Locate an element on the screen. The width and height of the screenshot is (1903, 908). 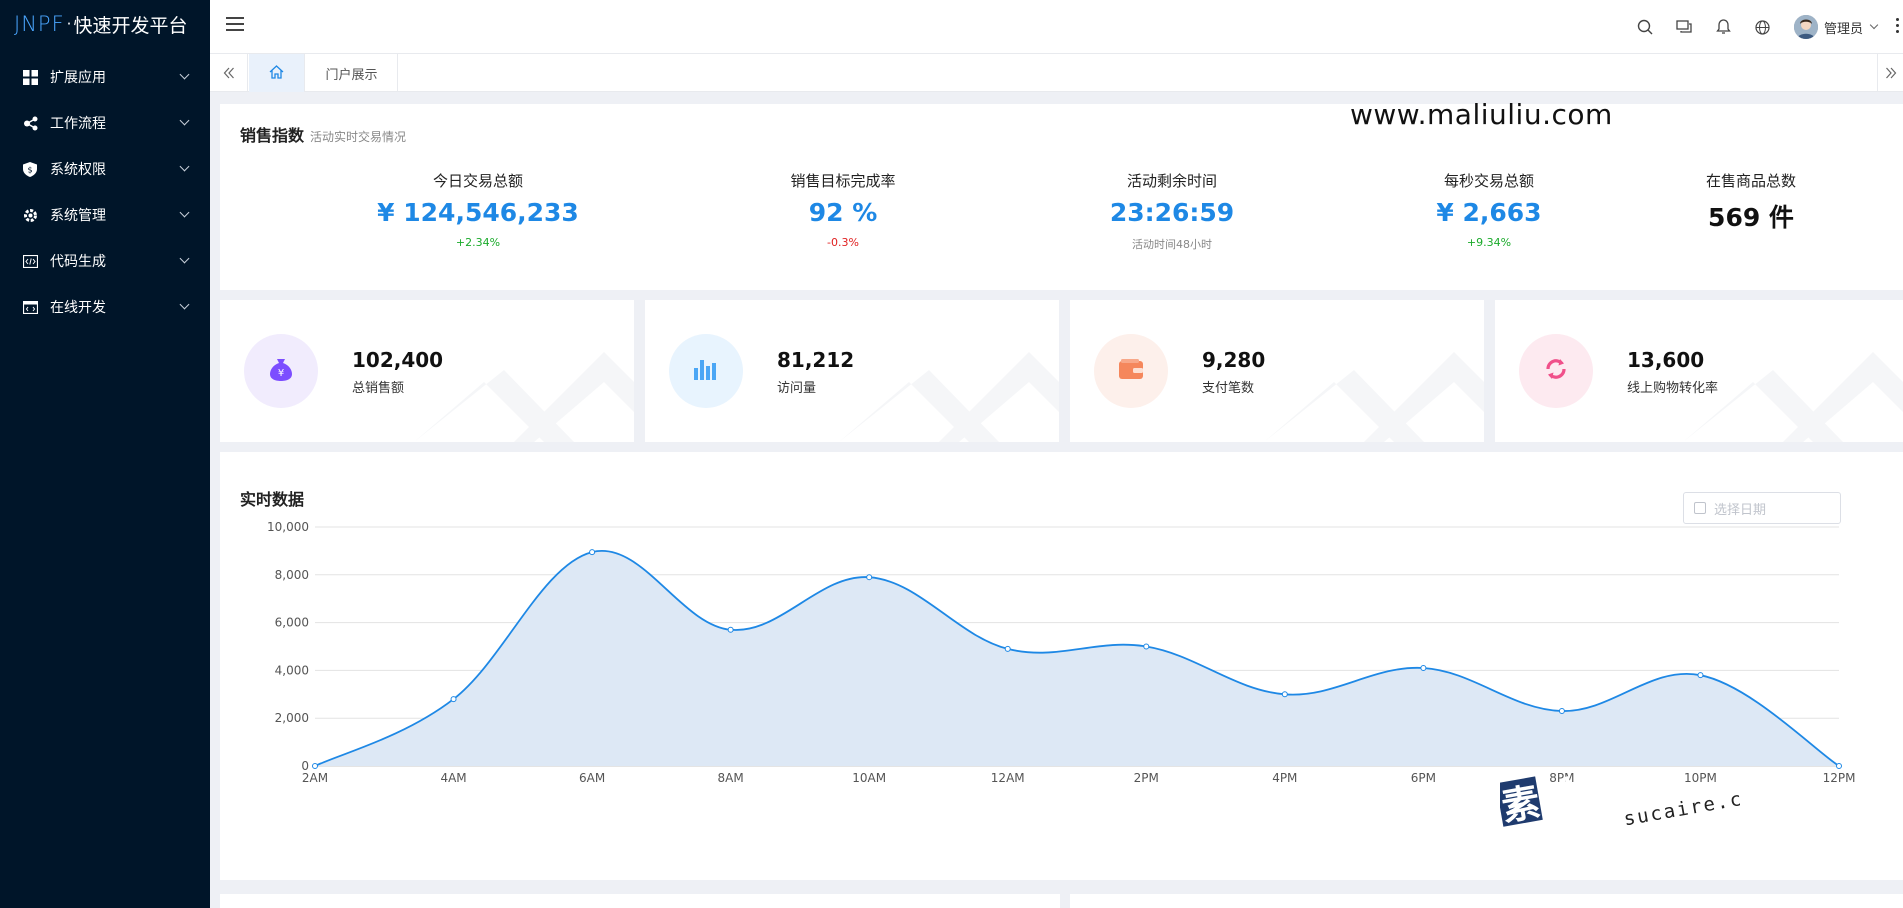
kpi-today-total: 今日交易总额 ¥ 124,546,233 +2.34% is located at coordinates (478, 209).